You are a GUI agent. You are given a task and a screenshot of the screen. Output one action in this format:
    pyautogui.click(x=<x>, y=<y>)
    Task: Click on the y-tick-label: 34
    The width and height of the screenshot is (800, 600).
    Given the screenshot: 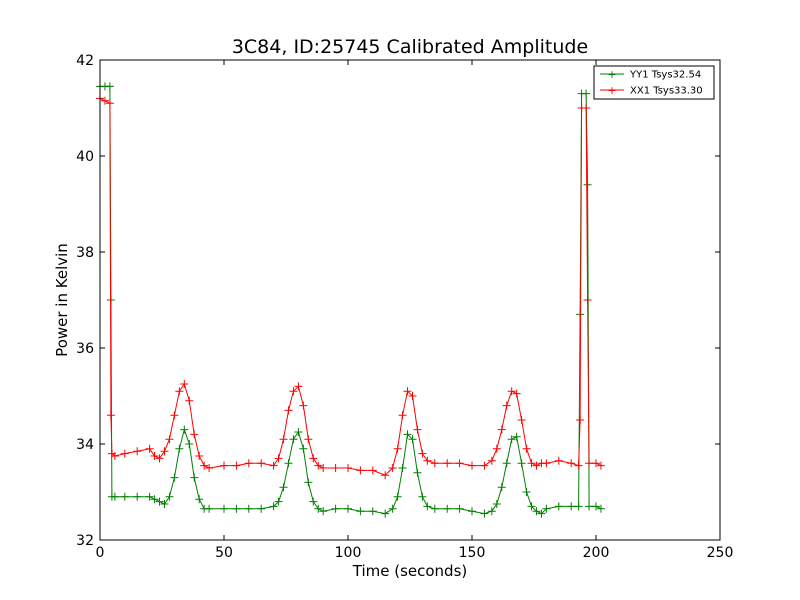 What is the action you would take?
    pyautogui.click(x=85, y=445)
    